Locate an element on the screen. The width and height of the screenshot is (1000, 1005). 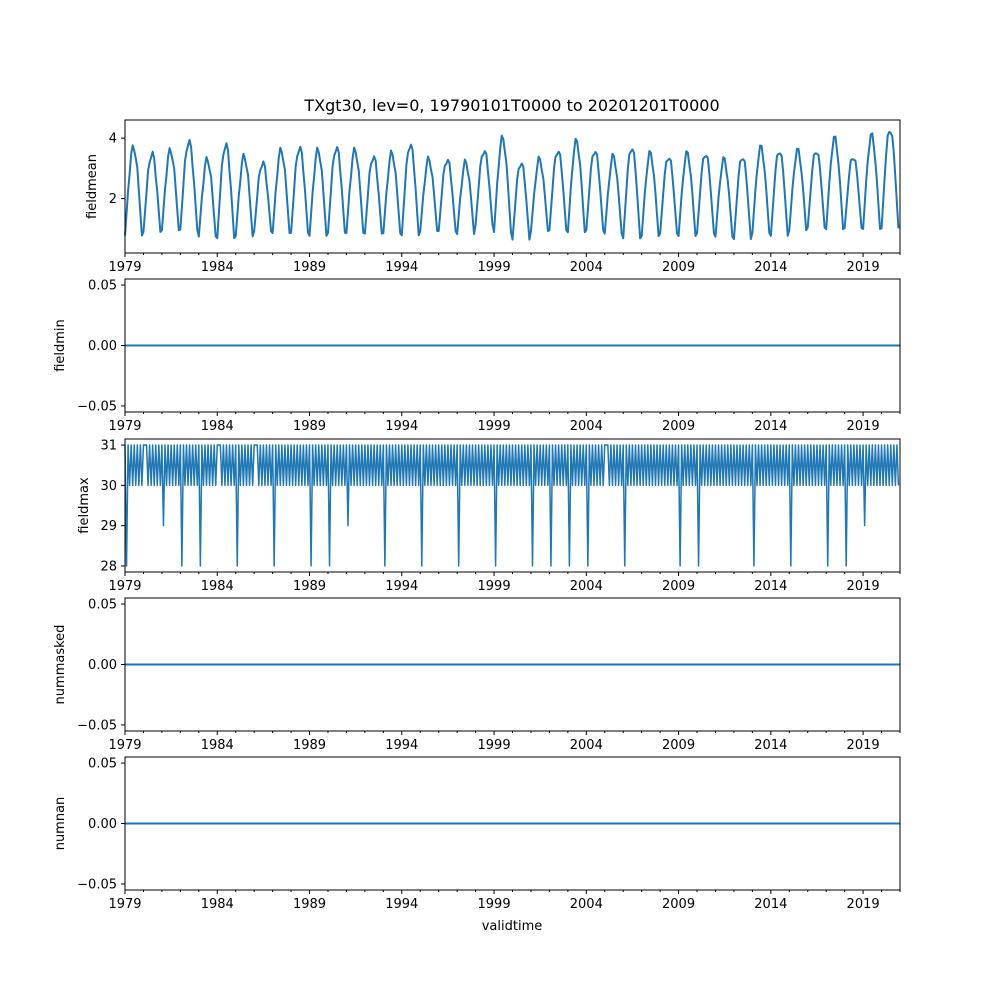
y-tick-label-fieldmax: 29 is located at coordinates (108, 526).